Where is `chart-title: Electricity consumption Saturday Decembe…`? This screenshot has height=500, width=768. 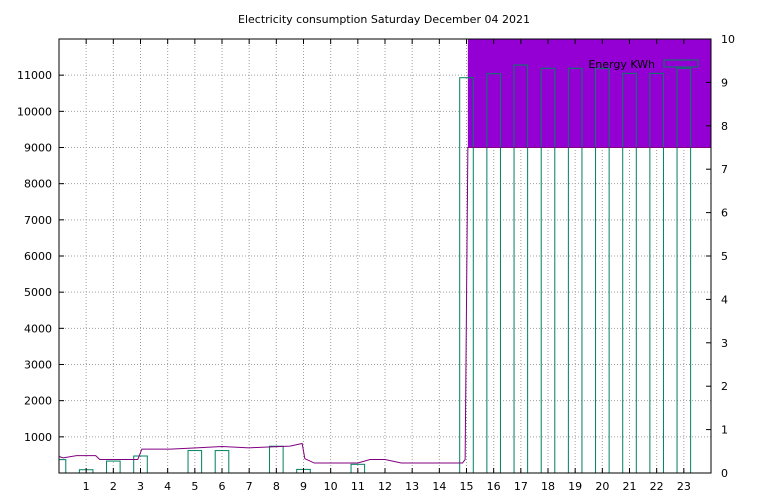
chart-title: Electricity consumption Saturday Decembe… is located at coordinates (384, 19).